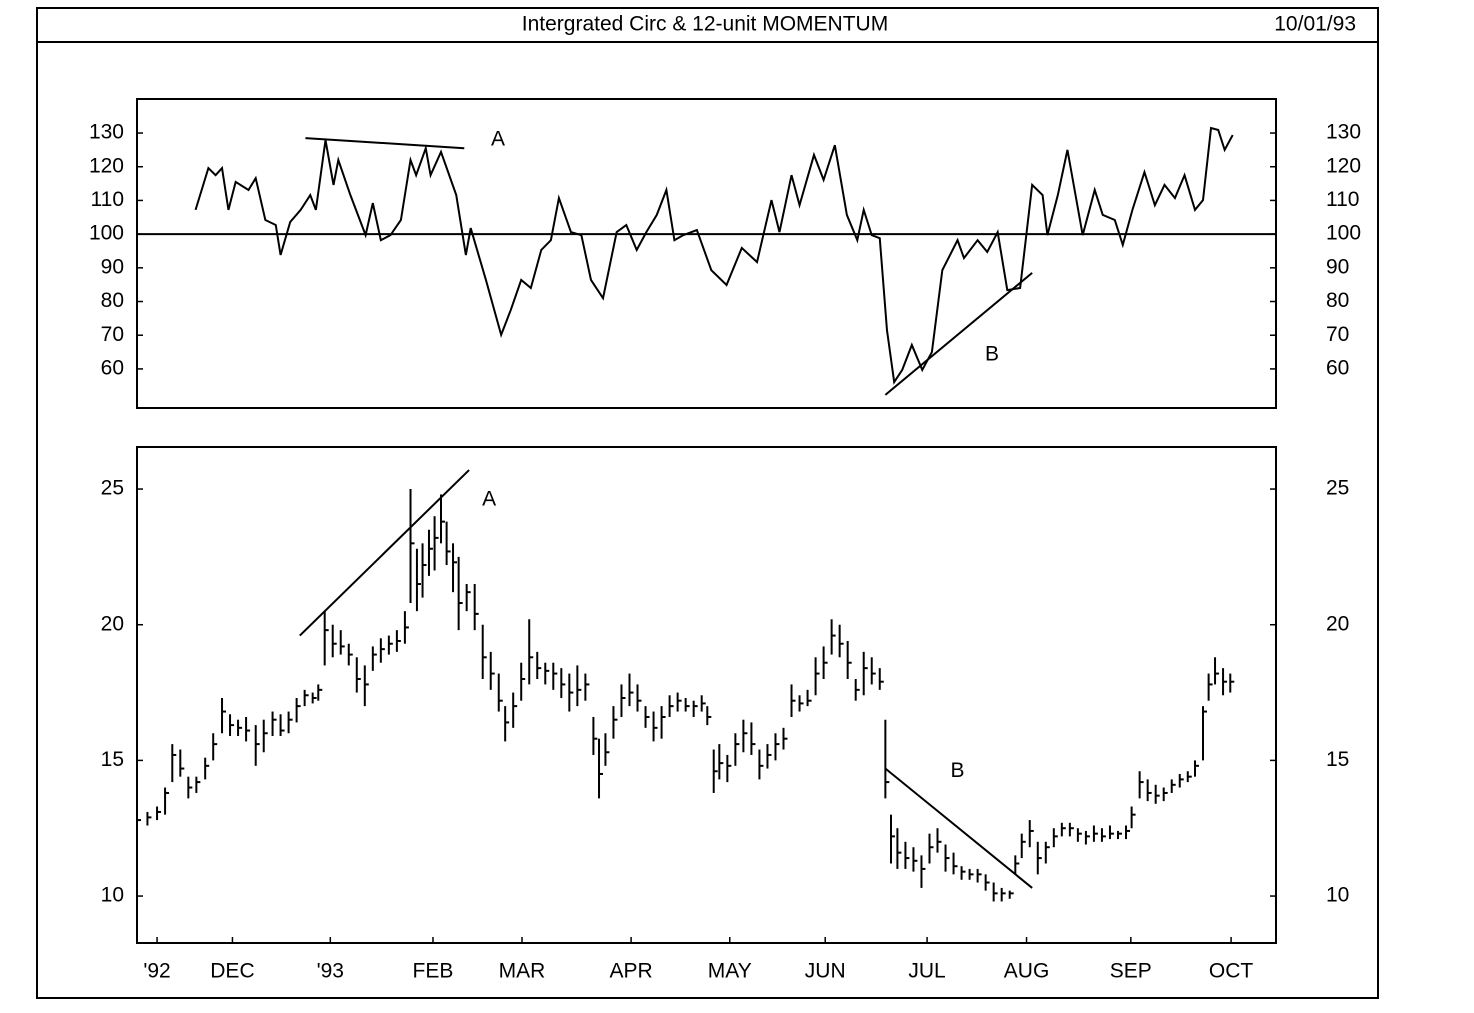 The image size is (1474, 1013). Describe the element at coordinates (825, 971) in the screenshot. I see `x-tick-label: JUN` at that location.